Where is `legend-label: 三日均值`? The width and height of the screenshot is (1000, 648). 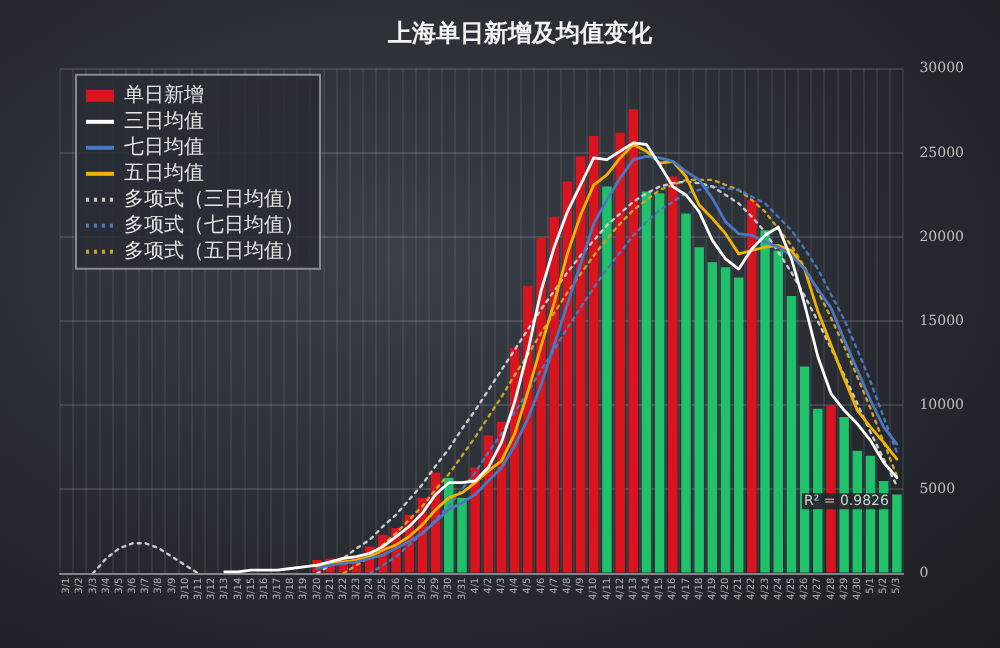 legend-label: 三日均值 is located at coordinates (164, 120).